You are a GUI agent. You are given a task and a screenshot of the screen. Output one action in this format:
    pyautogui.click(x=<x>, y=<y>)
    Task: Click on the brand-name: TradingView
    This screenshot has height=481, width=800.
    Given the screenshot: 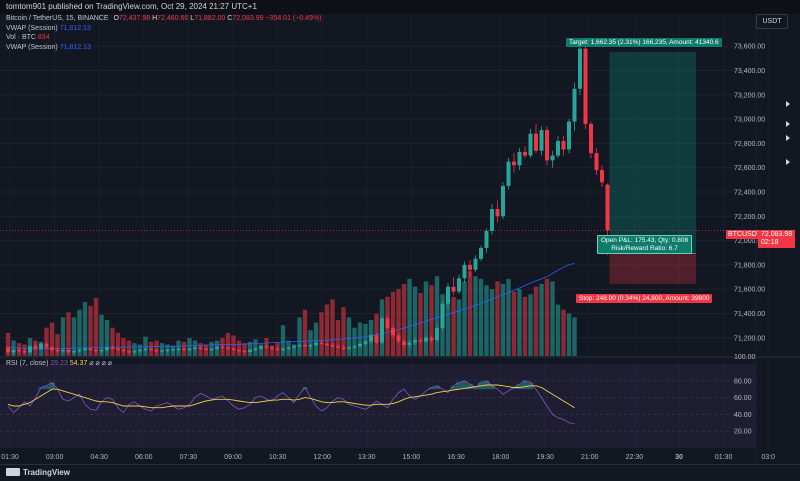 What is the action you would take?
    pyautogui.click(x=46, y=472)
    